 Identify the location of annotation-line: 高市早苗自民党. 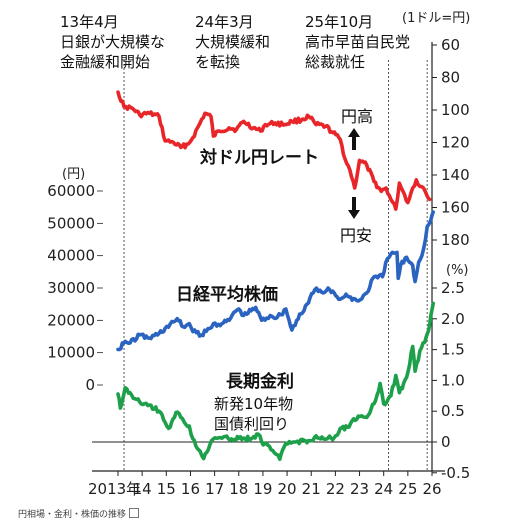
(357, 42).